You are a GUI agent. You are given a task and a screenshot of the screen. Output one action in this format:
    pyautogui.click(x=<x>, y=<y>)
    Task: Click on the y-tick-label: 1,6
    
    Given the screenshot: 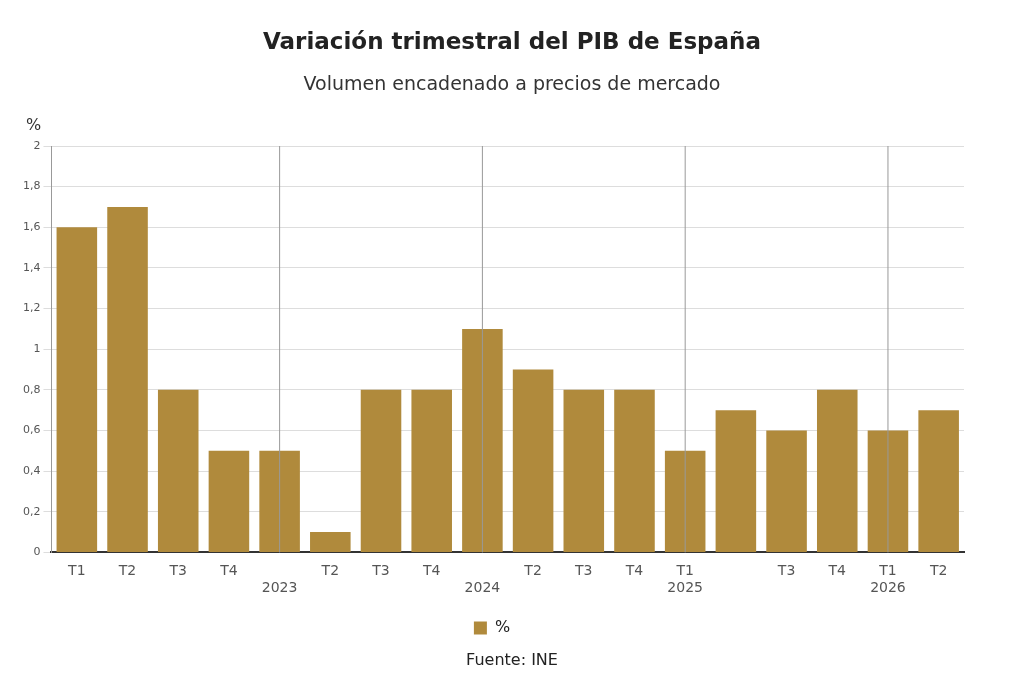 What is the action you would take?
    pyautogui.click(x=31, y=227)
    